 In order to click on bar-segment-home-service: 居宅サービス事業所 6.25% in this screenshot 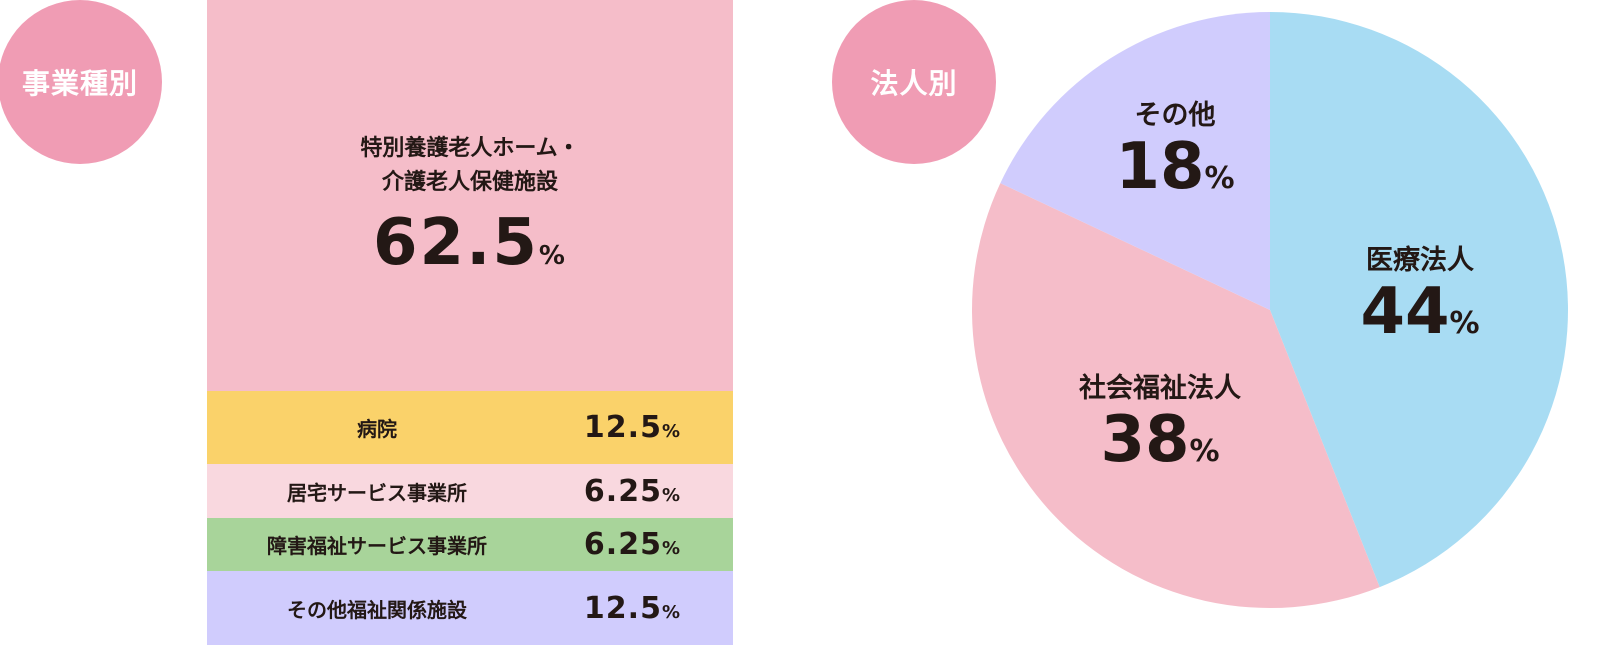, I will do `click(470, 491)`.